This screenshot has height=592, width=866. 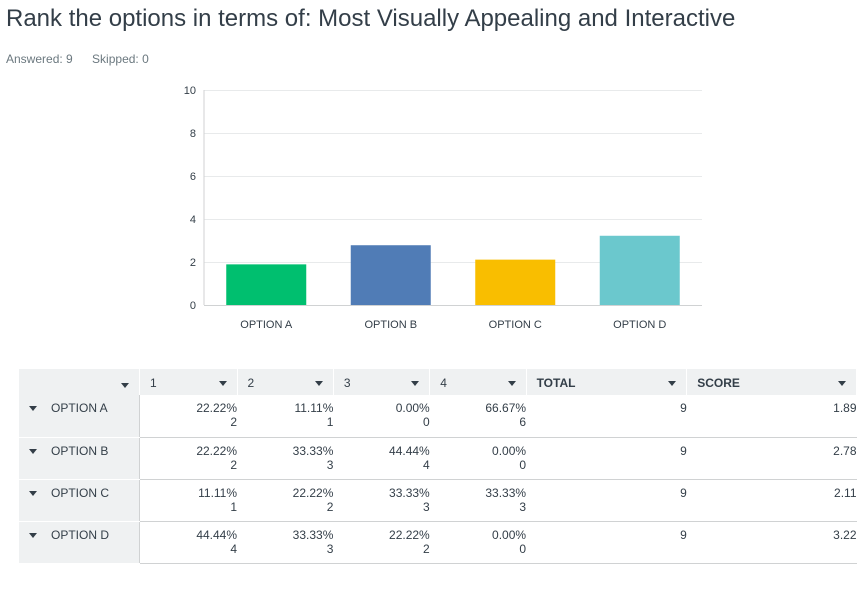 I want to click on rank-percent: 66.67%, so click(x=506, y=408).